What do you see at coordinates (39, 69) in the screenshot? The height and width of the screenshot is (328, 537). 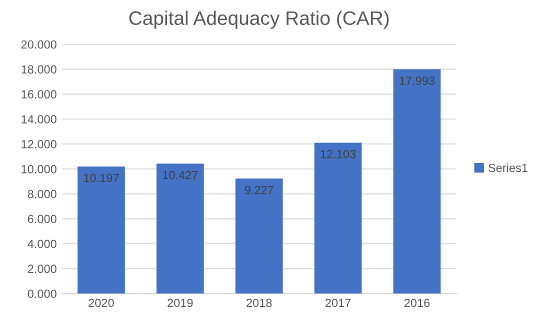 I see `y-tick-label: 18.000` at bounding box center [39, 69].